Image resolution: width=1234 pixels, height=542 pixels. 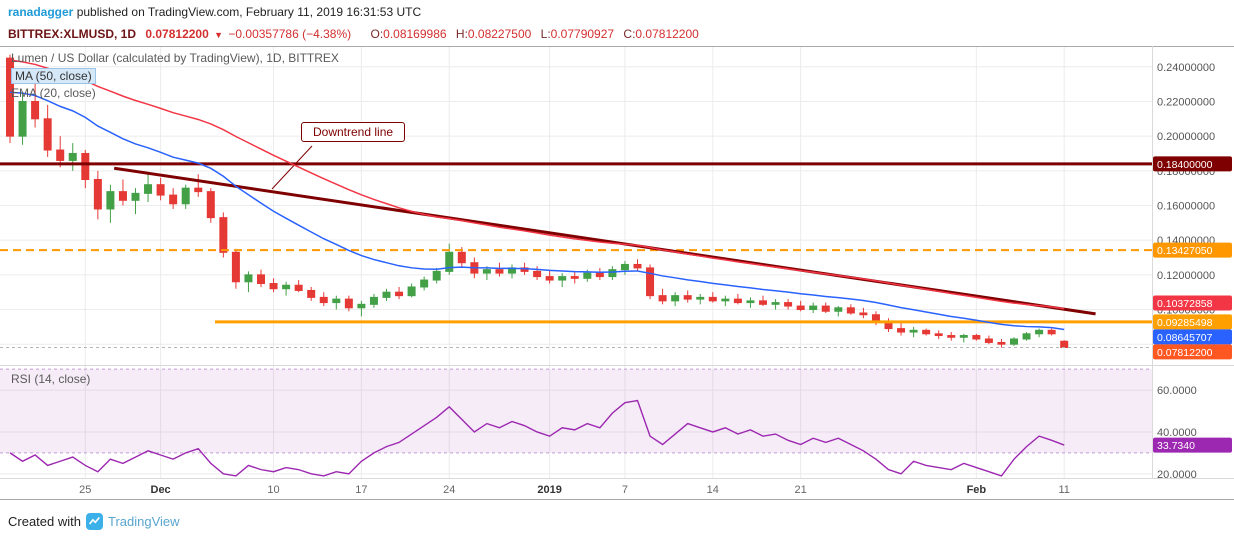 I want to click on svg-text: 0.18400000, so click(x=1185, y=165).